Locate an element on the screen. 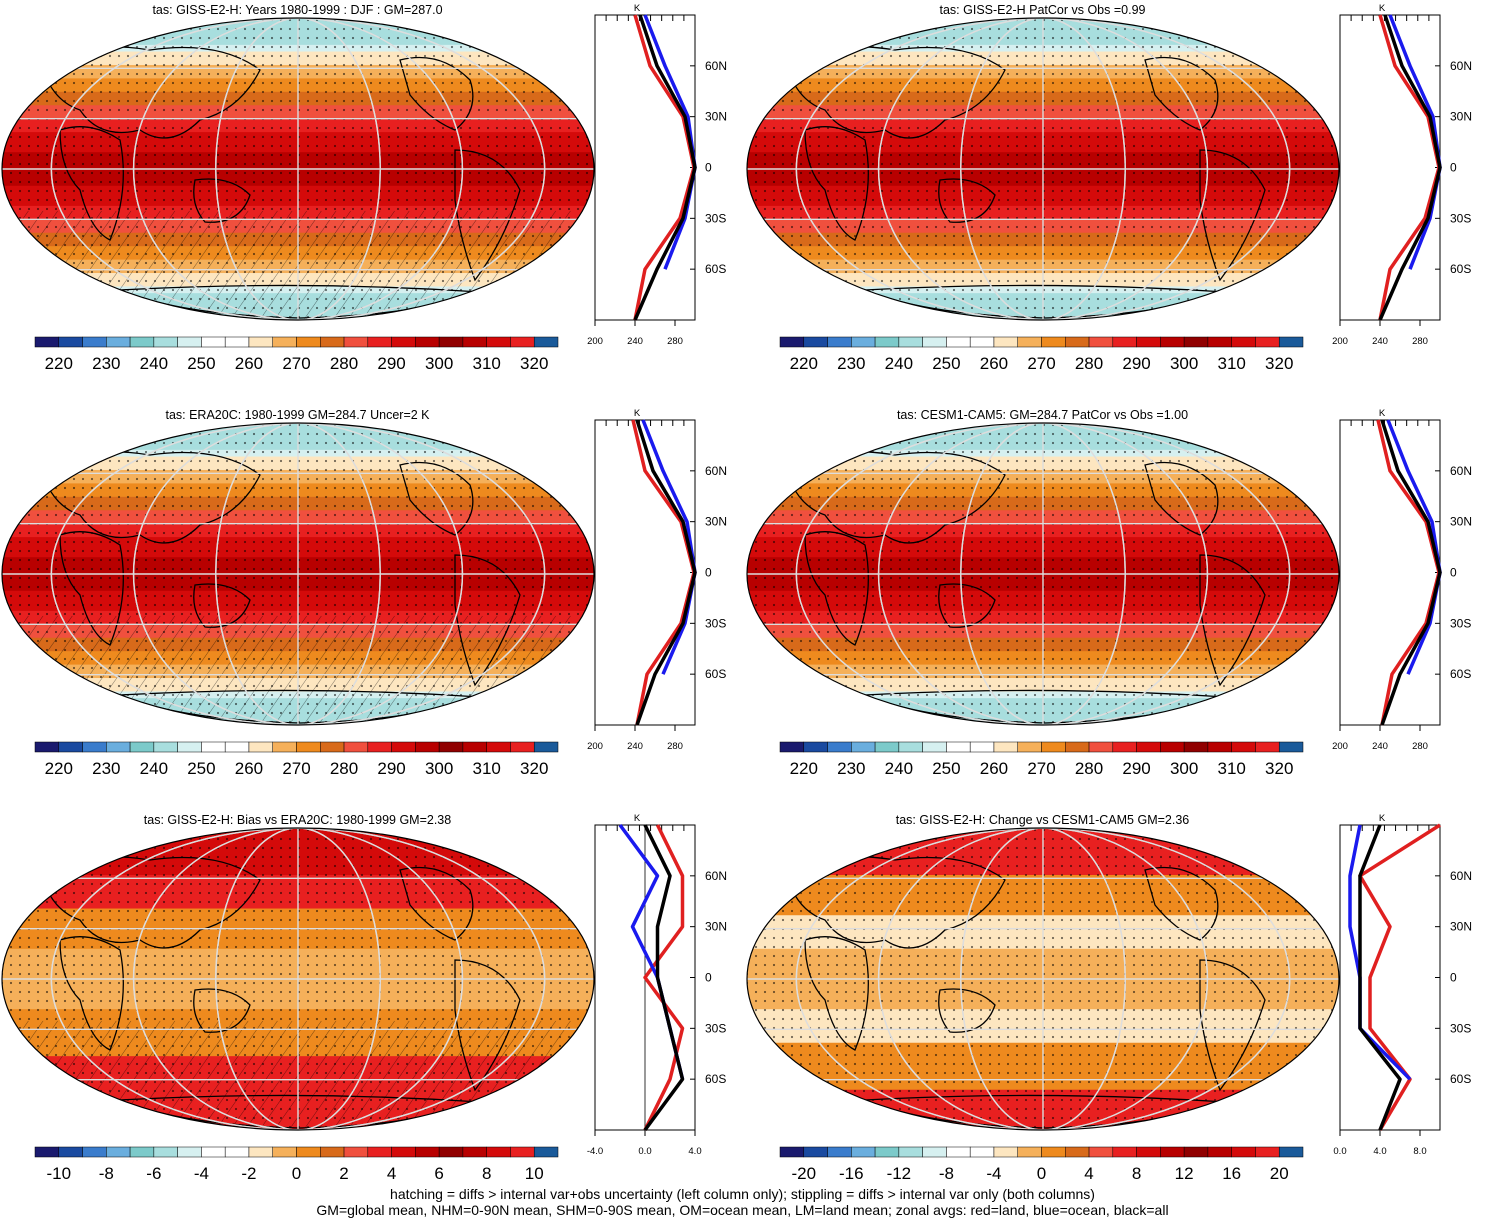 The image size is (1485, 1218). colorbar-label: 4 is located at coordinates (391, 1173).